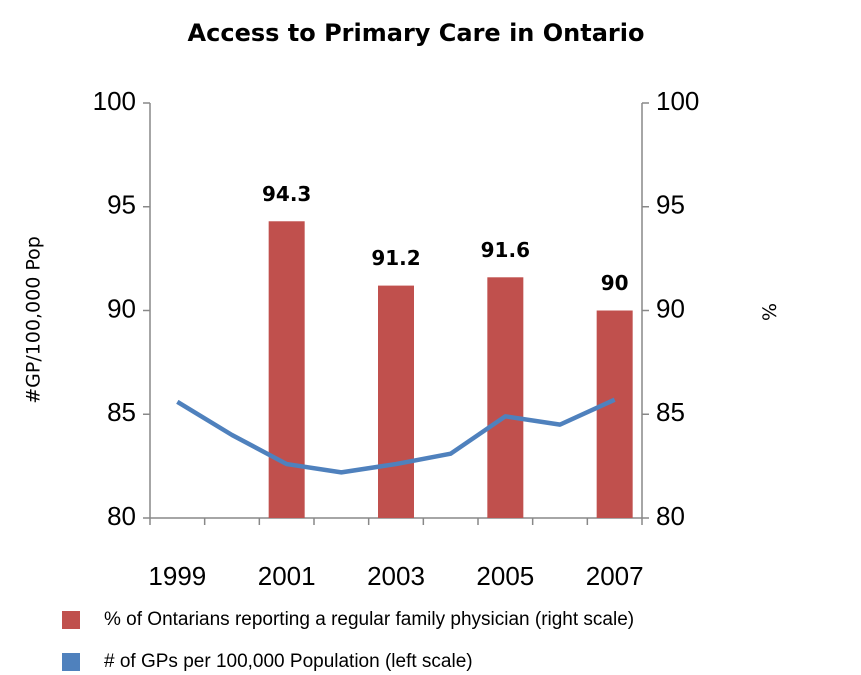  Describe the element at coordinates (769, 312) in the screenshot. I see `y2-axis-label: %` at that location.